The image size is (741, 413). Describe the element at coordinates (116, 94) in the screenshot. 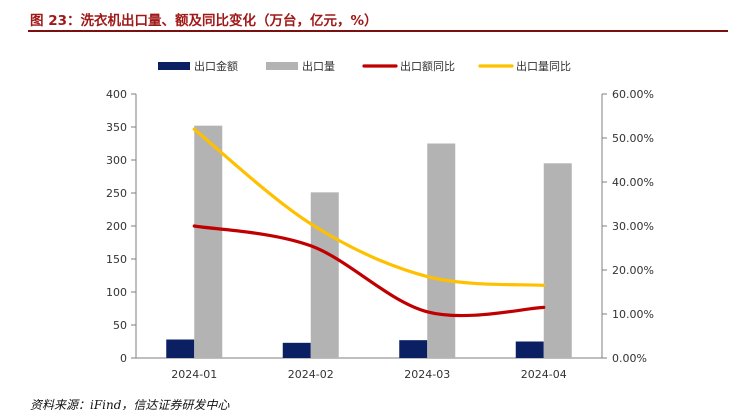

I see `left-axis-tick-label: 400` at that location.